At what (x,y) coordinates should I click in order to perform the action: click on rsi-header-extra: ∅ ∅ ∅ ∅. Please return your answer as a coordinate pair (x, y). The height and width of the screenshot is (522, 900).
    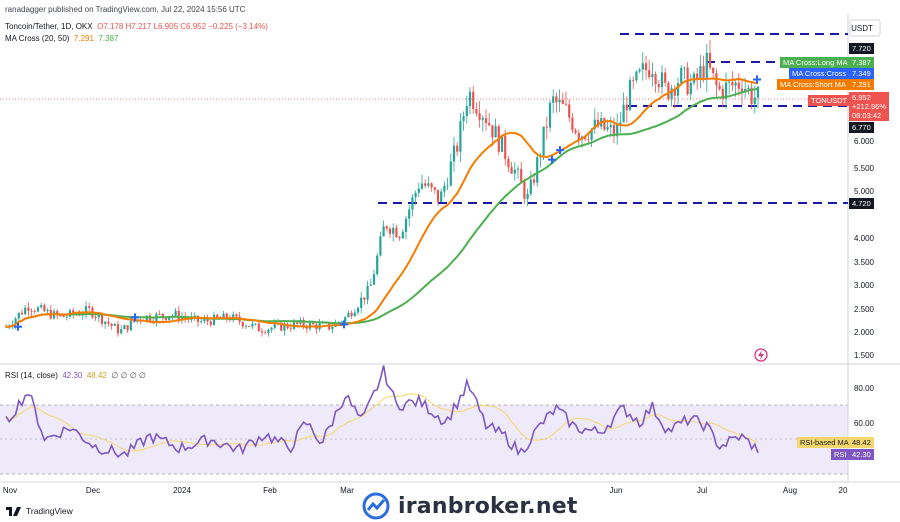
    Looking at the image, I should click on (128, 375).